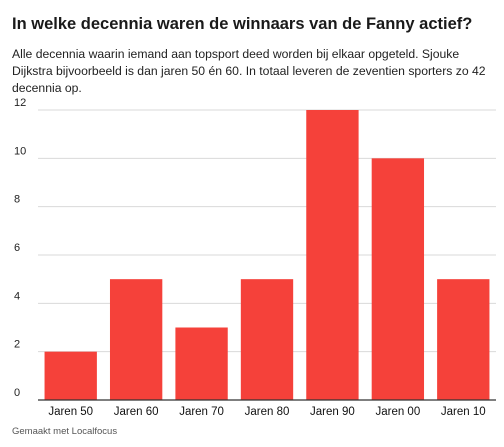 The width and height of the screenshot is (504, 447). What do you see at coordinates (463, 412) in the screenshot?
I see `x-tick-label: Jaren 10` at bounding box center [463, 412].